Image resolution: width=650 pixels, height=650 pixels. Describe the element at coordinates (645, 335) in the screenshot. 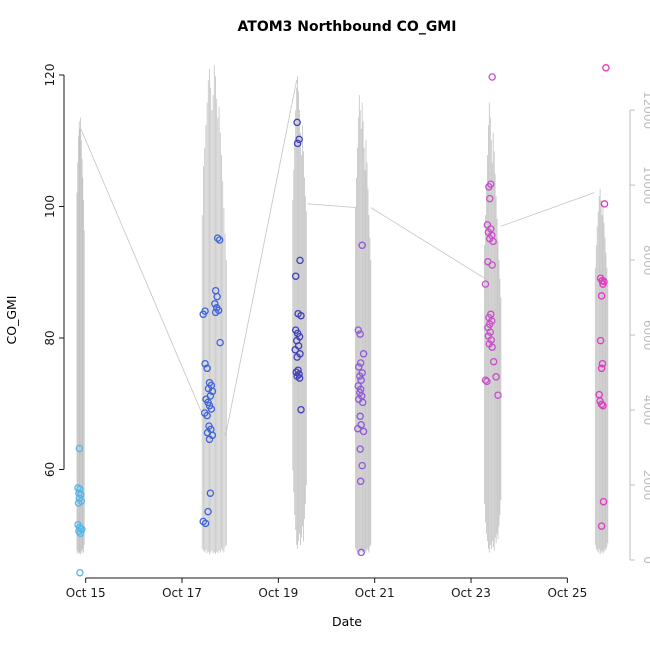

I see `y-right-tick-label: 6000` at that location.